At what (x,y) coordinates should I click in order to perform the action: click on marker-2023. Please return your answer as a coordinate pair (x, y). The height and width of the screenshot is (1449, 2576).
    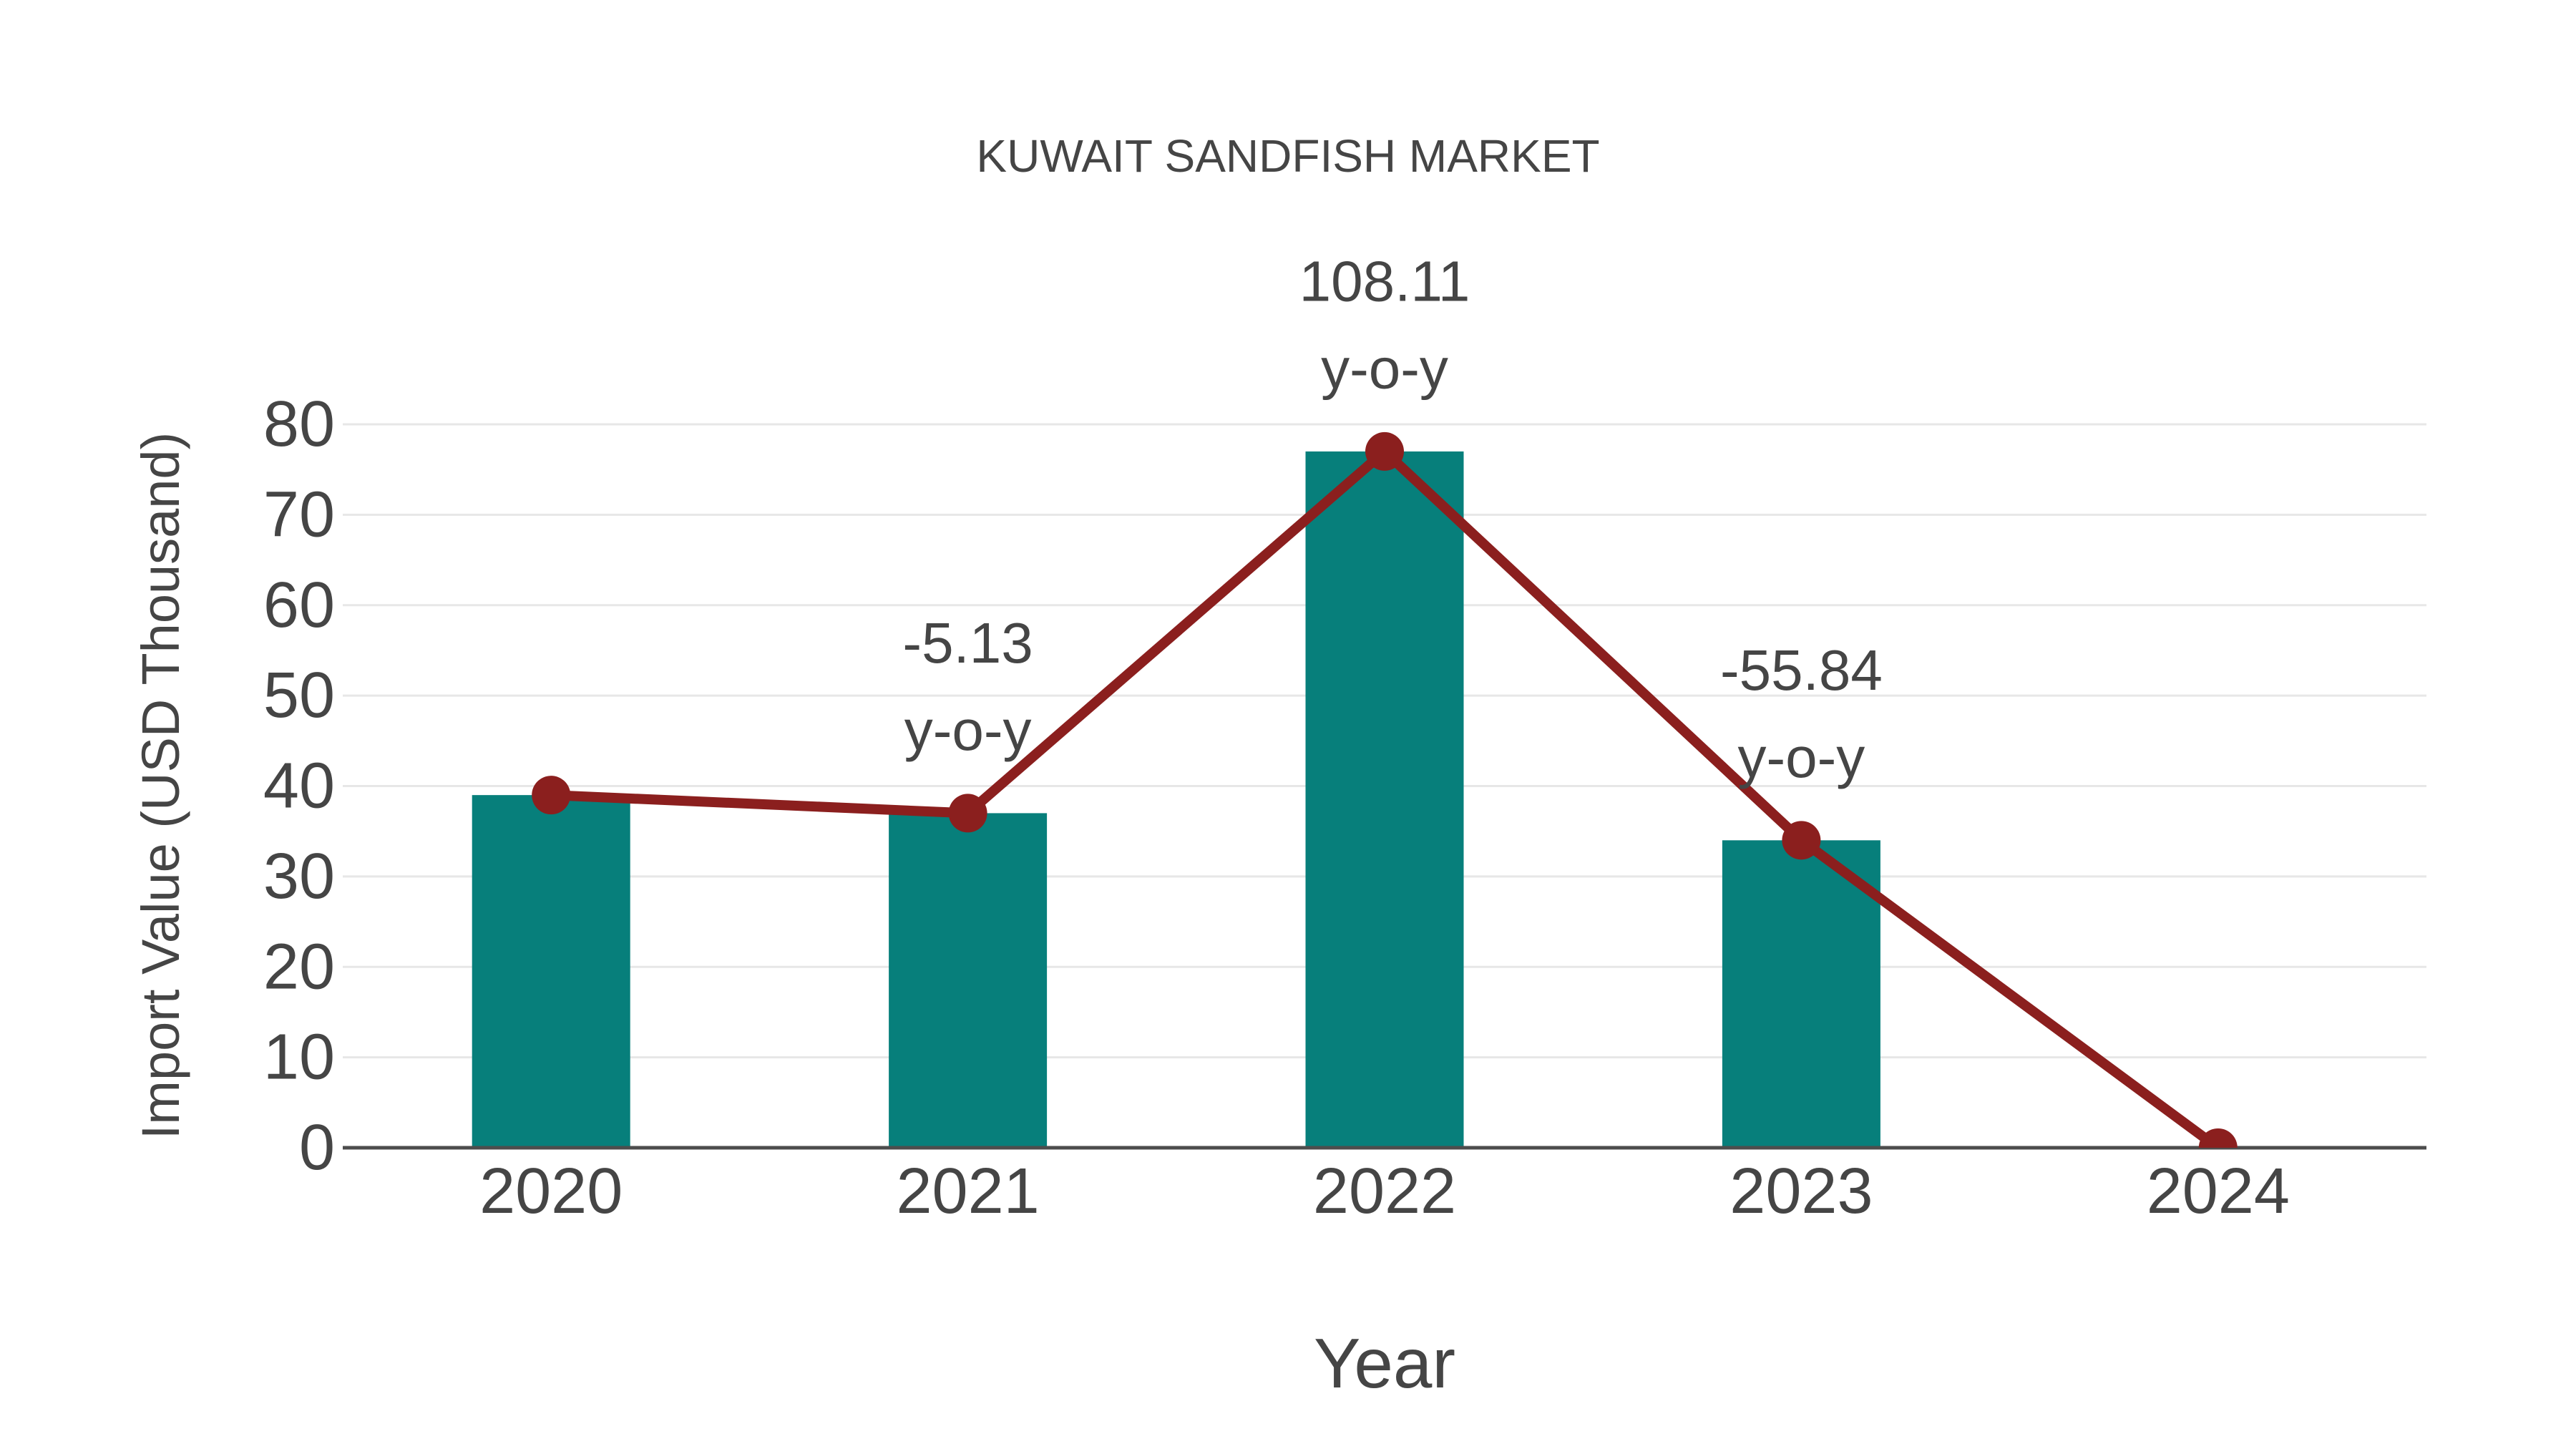
    Looking at the image, I should click on (1801, 841).